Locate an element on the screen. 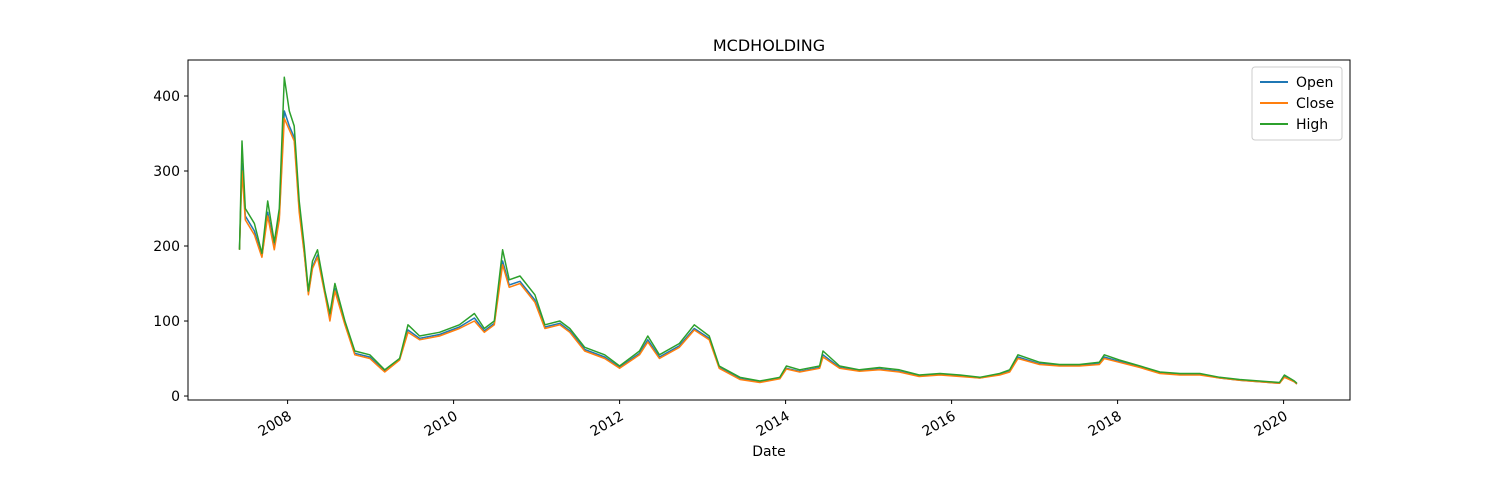 This screenshot has width=1500, height=500. x-axis-label: Date is located at coordinates (768, 452).